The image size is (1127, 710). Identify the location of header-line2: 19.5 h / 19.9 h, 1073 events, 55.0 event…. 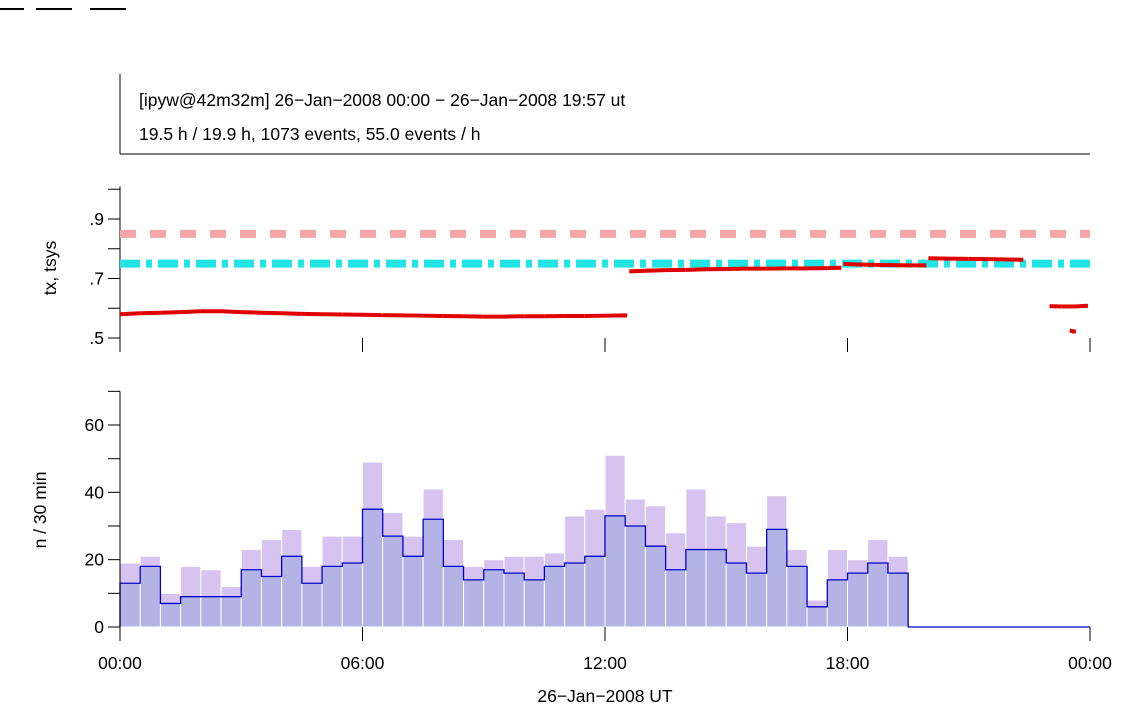
(310, 134).